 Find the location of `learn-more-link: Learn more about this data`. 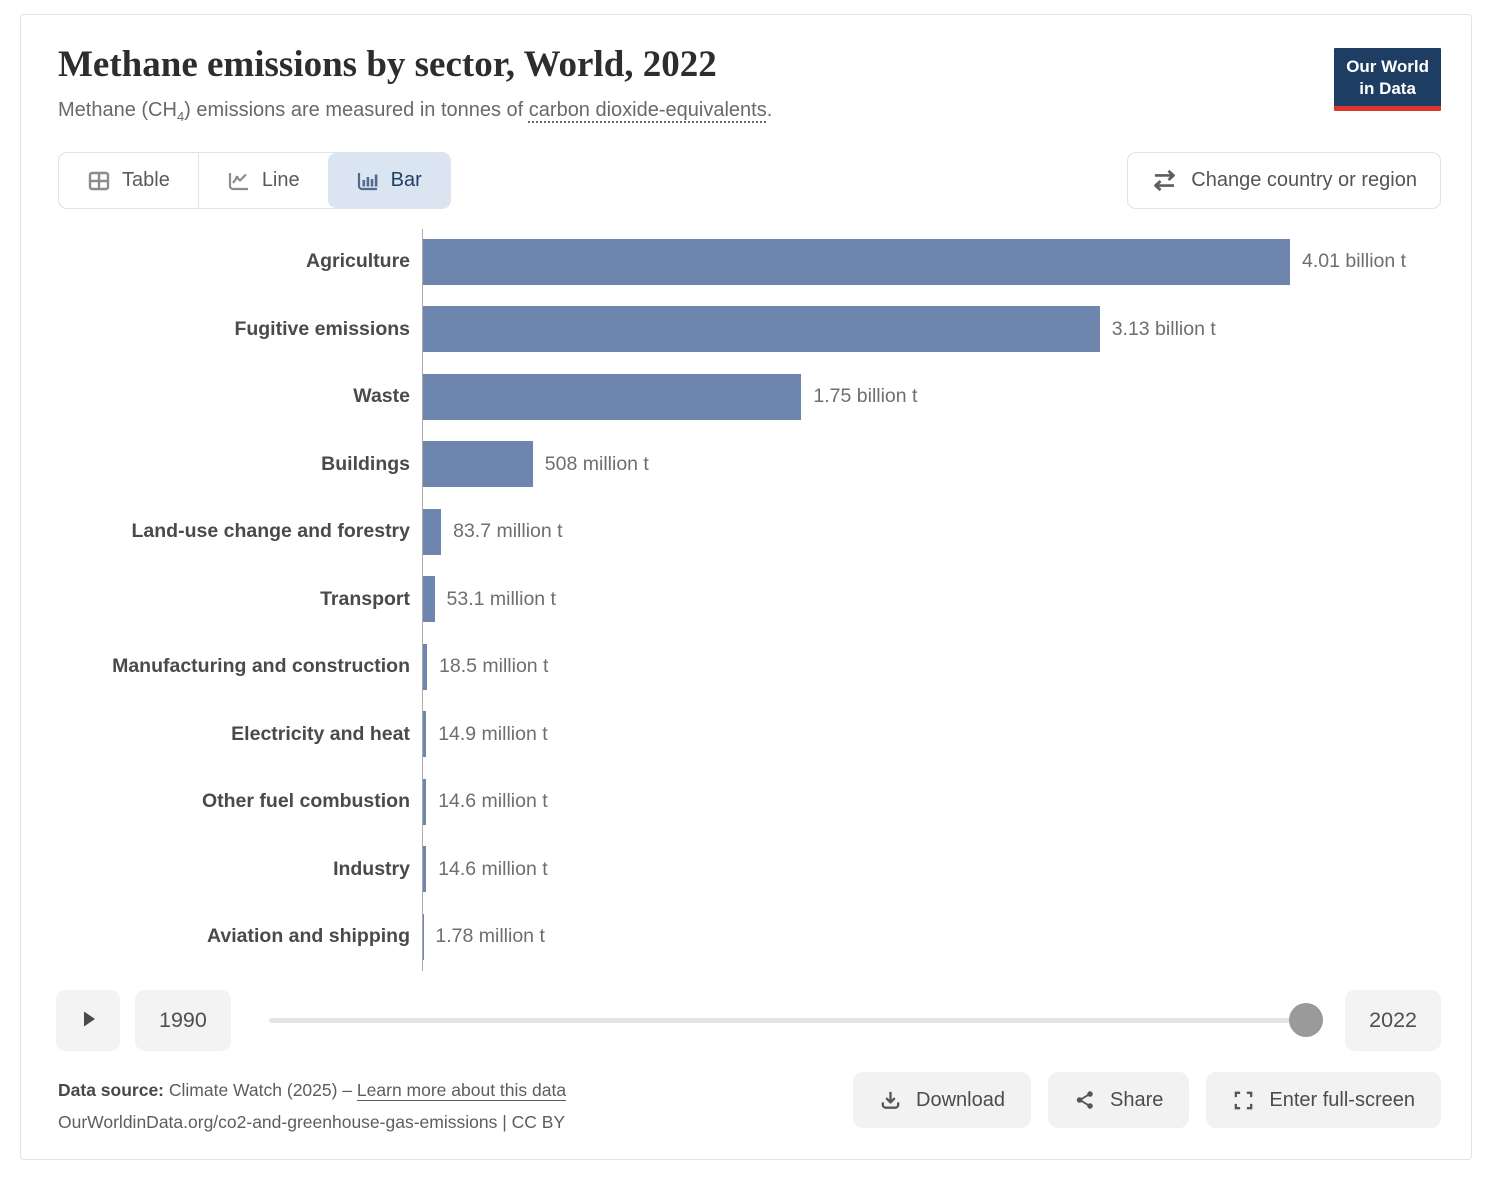

learn-more-link: Learn more about this data is located at coordinates (461, 1090).